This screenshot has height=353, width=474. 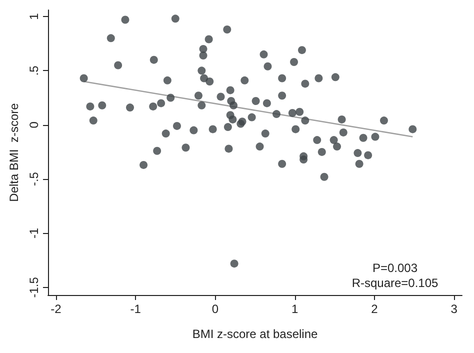 What do you see at coordinates (294, 309) in the screenshot?
I see `x-tick-label: 1` at bounding box center [294, 309].